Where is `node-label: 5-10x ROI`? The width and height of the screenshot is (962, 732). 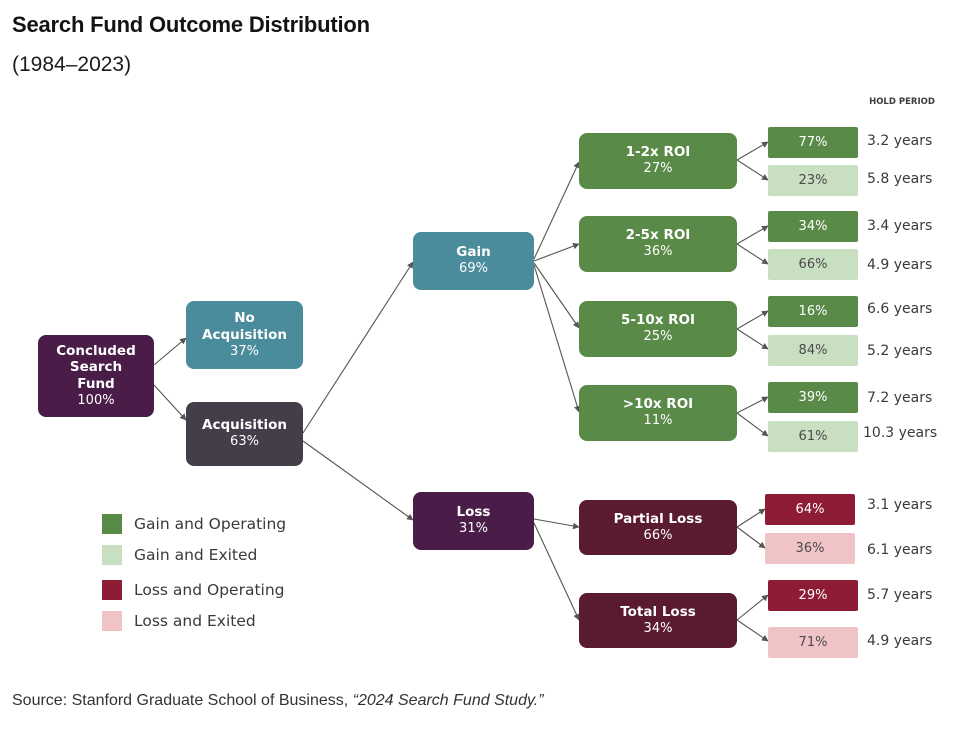
node-label: 5-10x ROI is located at coordinates (658, 320).